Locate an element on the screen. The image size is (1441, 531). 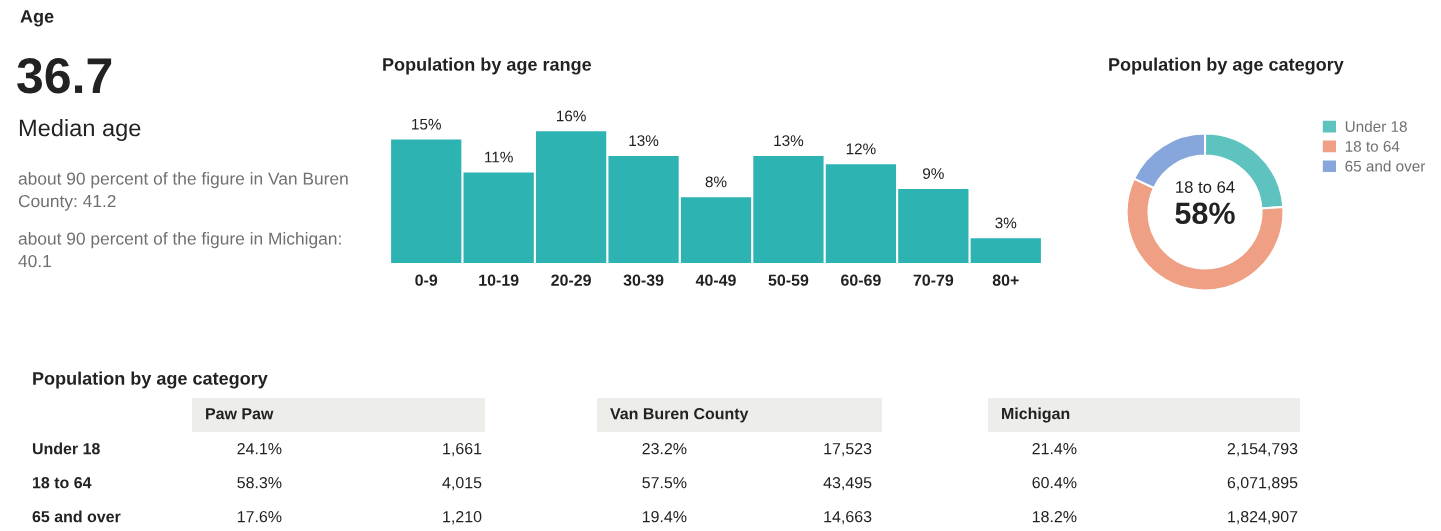
text: Median age is located at coordinates (80, 130).